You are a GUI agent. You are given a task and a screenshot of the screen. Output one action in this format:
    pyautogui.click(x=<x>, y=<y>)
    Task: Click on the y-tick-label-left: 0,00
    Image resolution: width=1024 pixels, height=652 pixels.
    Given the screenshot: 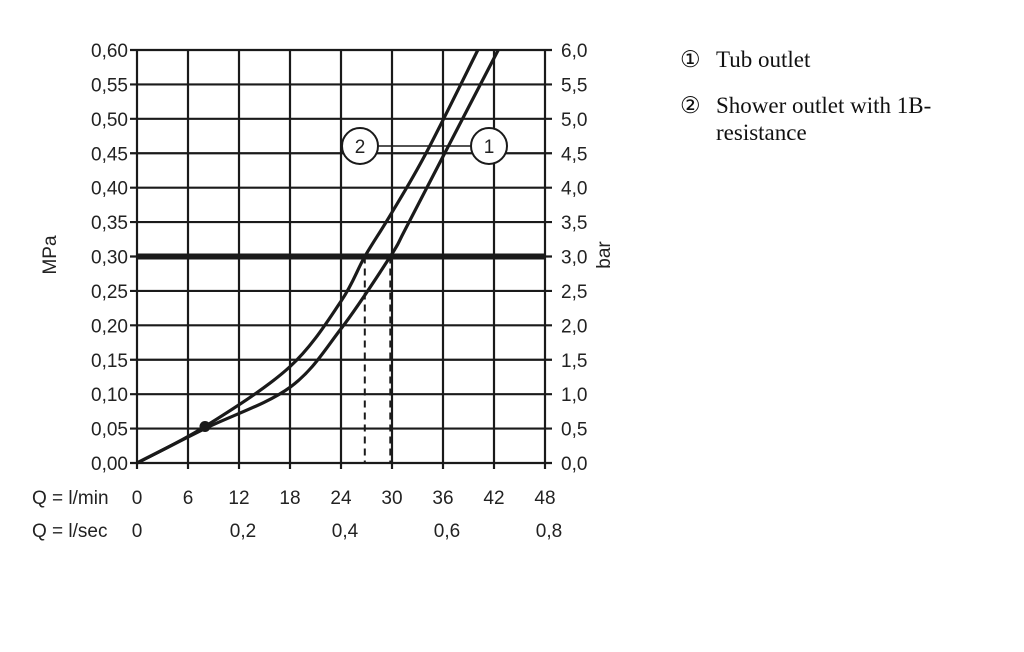 What is the action you would take?
    pyautogui.click(x=109, y=464)
    